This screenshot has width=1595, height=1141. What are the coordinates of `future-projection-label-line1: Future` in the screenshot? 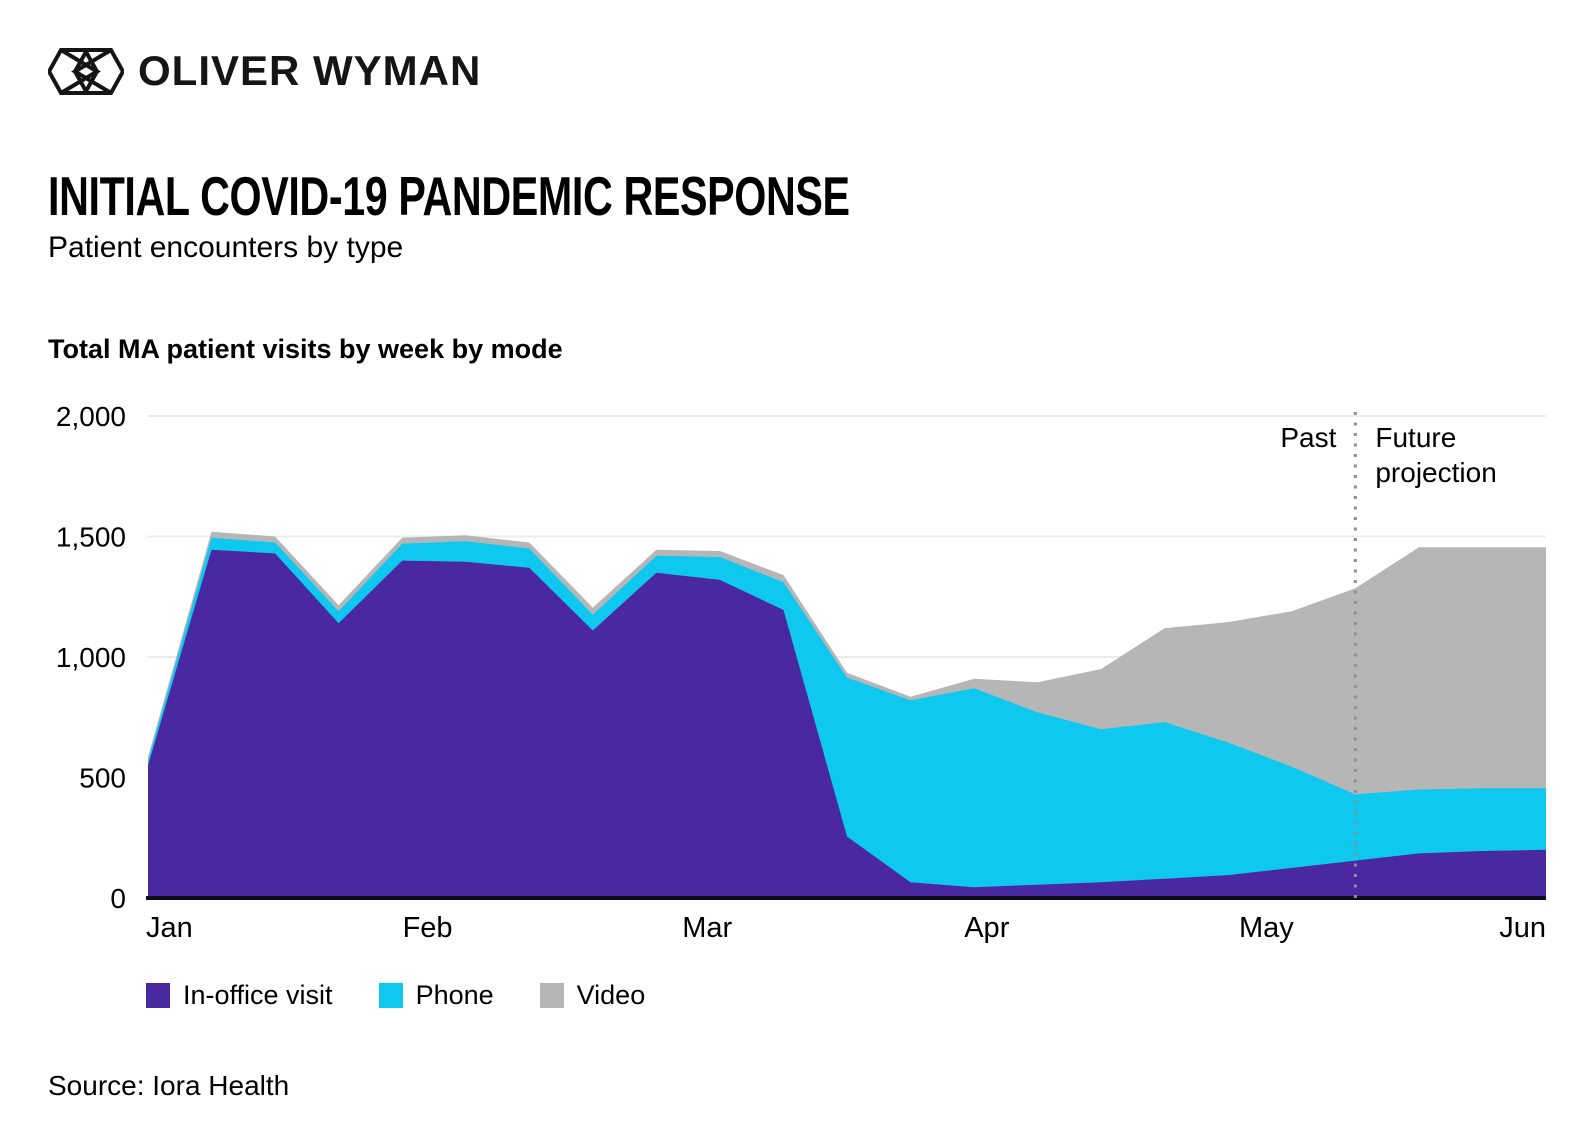 It's located at (1415, 437).